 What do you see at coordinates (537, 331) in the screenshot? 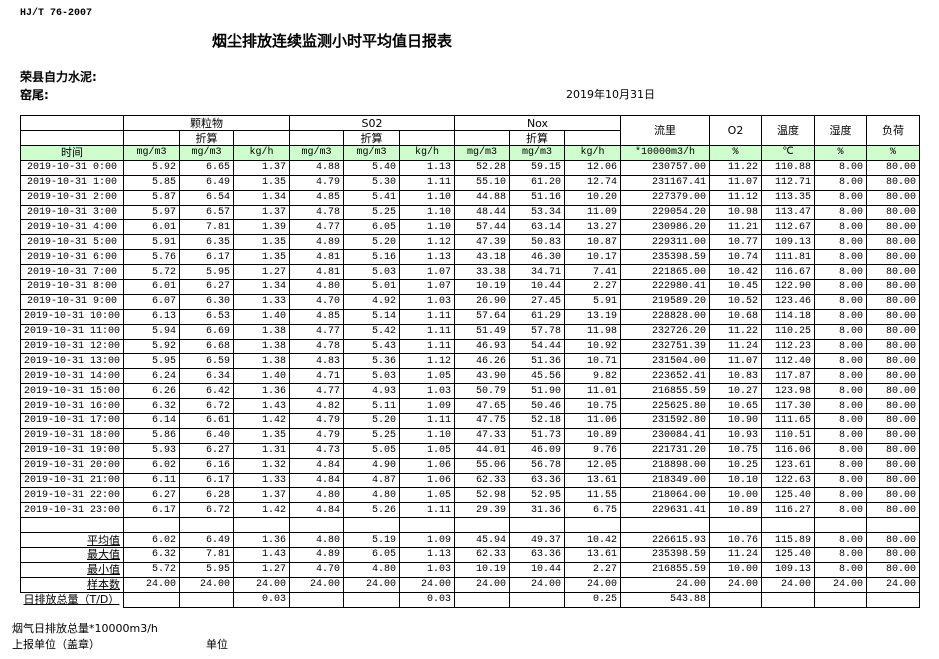
I see `value-cell: 57.78` at bounding box center [537, 331].